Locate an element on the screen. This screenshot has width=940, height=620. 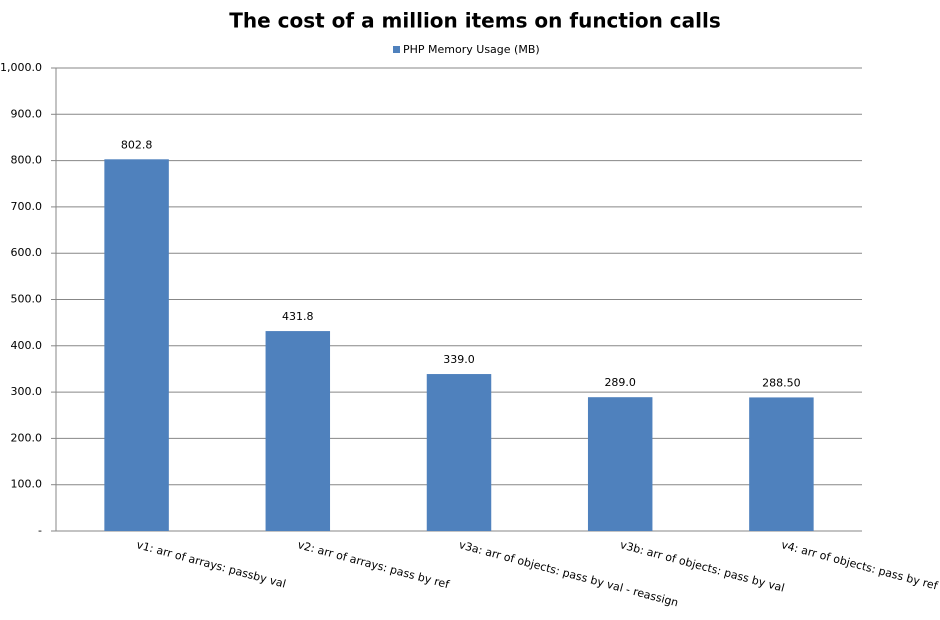
y-tick-label: 100.0 is located at coordinates (27, 484).